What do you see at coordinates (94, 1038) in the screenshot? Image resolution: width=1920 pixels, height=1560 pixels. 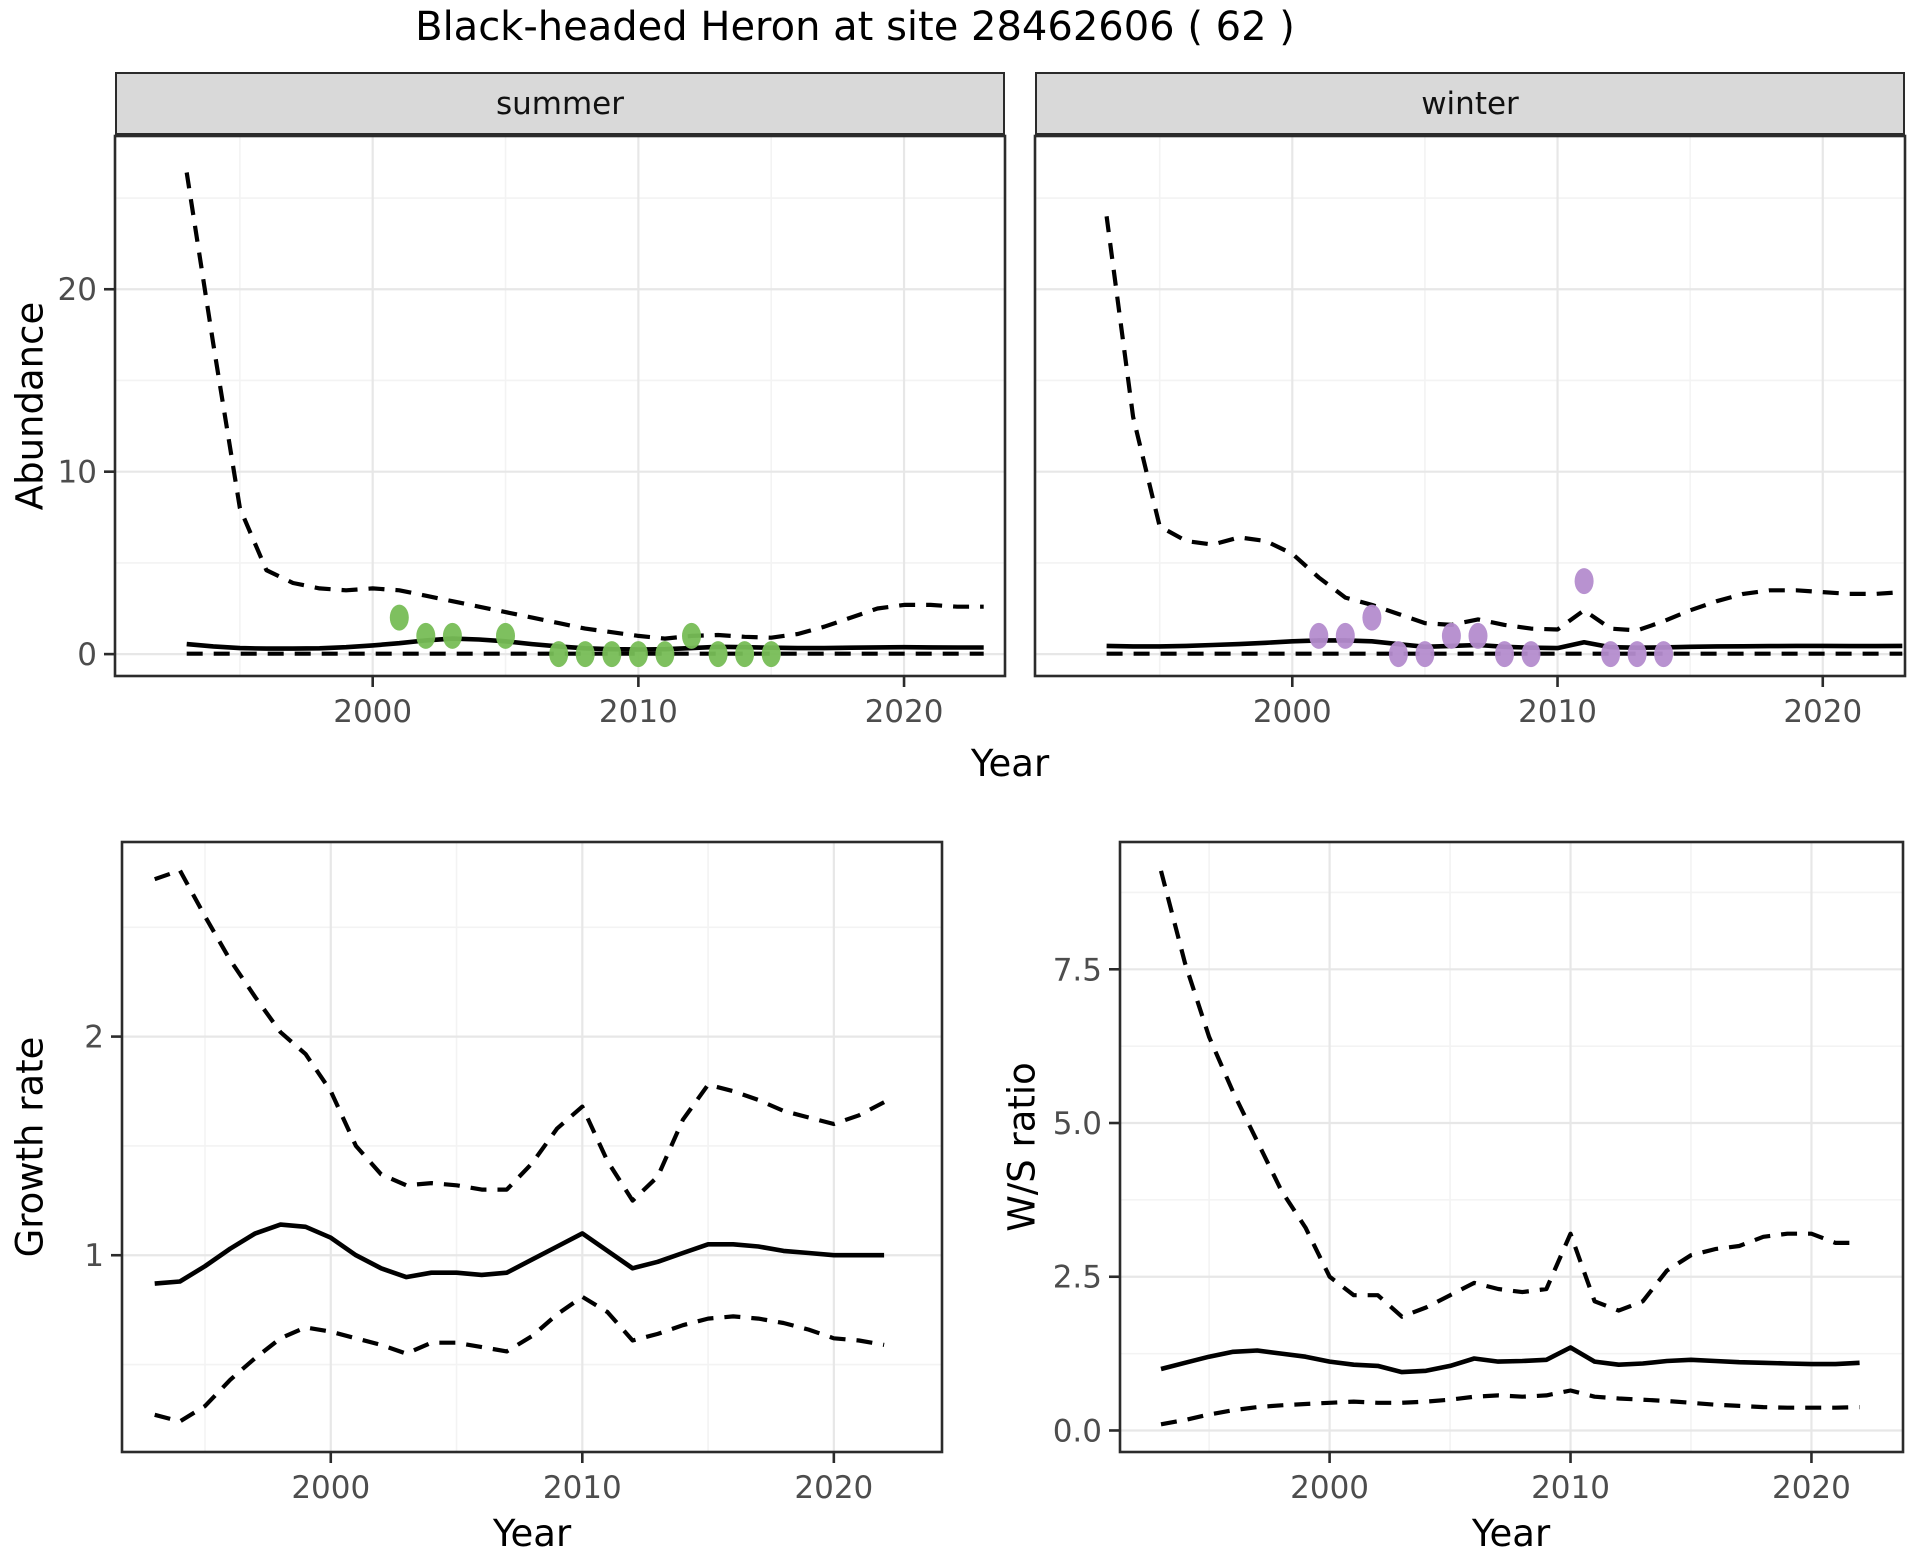 I see `y-tick-label: 2` at bounding box center [94, 1038].